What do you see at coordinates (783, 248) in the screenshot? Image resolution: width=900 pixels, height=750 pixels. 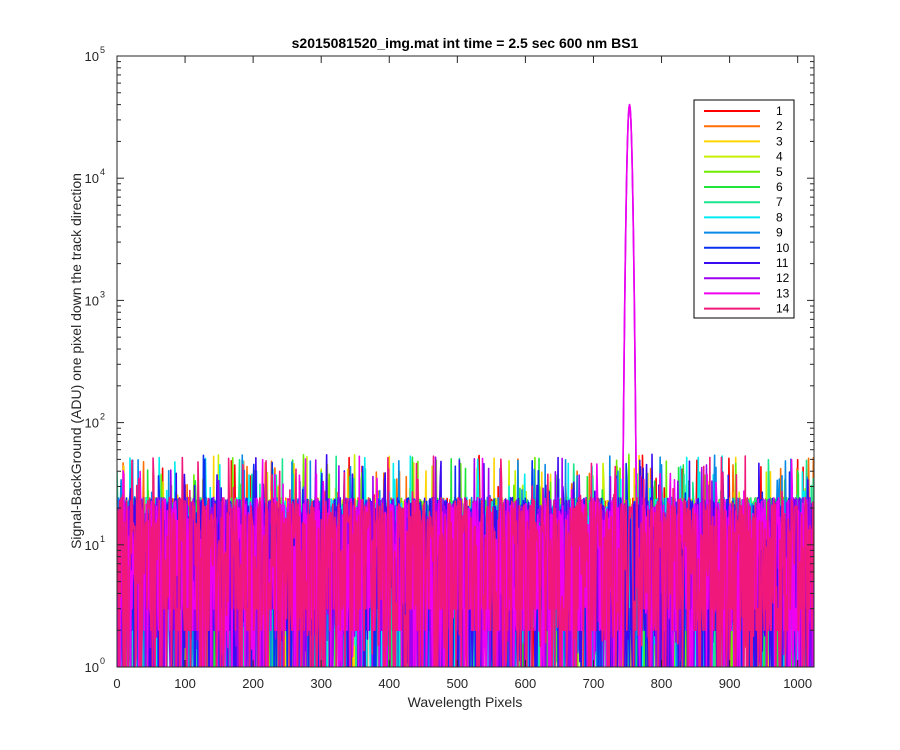 I see `legend-label-10: 10` at bounding box center [783, 248].